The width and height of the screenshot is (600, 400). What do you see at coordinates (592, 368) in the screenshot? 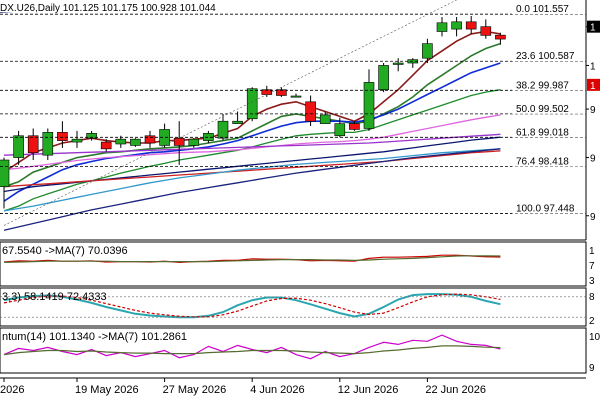
I see `panel-tick-label: 9` at bounding box center [592, 368].